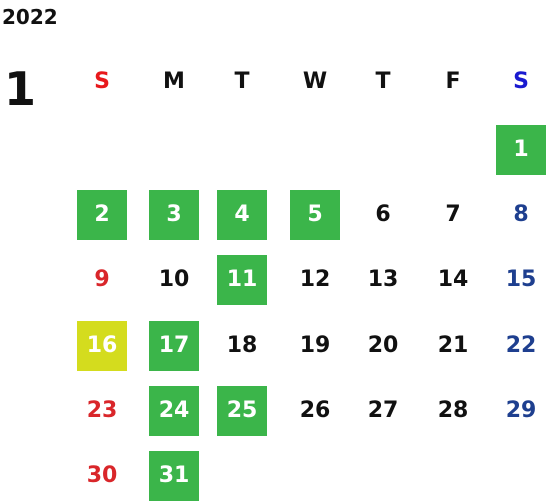 The width and height of the screenshot is (548, 503). What do you see at coordinates (102, 475) in the screenshot?
I see `day: 30` at bounding box center [102, 475].